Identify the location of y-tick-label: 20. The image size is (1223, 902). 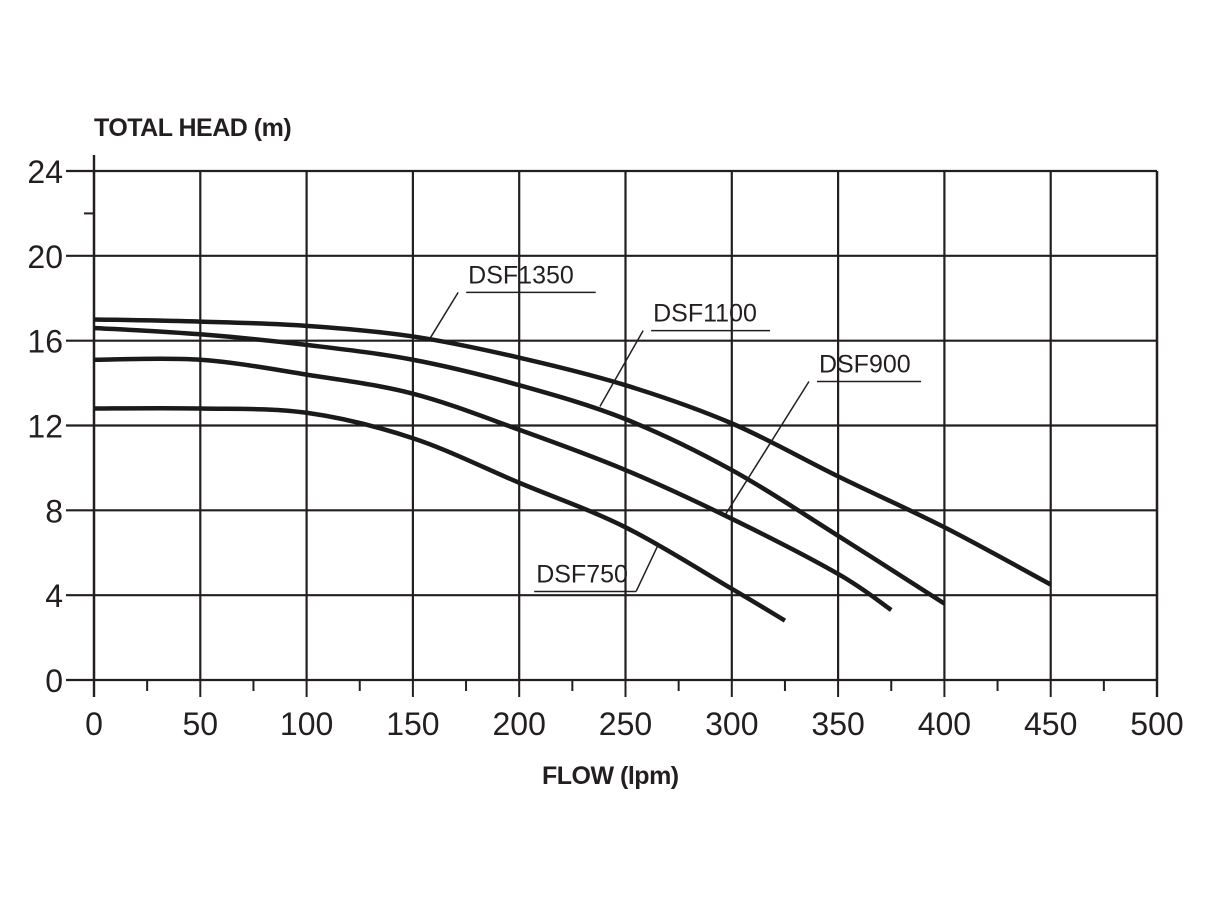
(45, 257).